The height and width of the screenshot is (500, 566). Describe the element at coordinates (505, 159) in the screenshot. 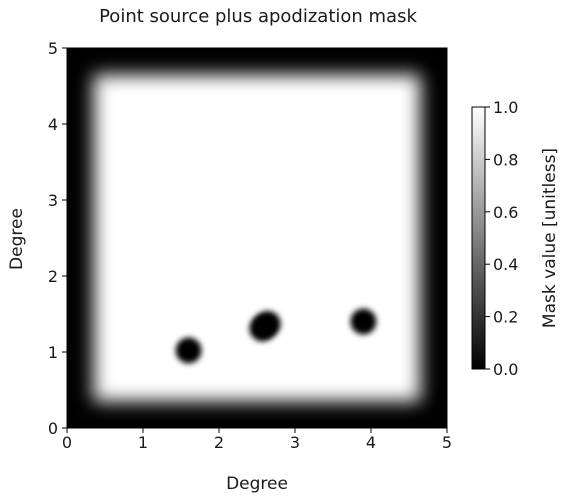

I see `colorbar-tick-label: 0.8` at that location.